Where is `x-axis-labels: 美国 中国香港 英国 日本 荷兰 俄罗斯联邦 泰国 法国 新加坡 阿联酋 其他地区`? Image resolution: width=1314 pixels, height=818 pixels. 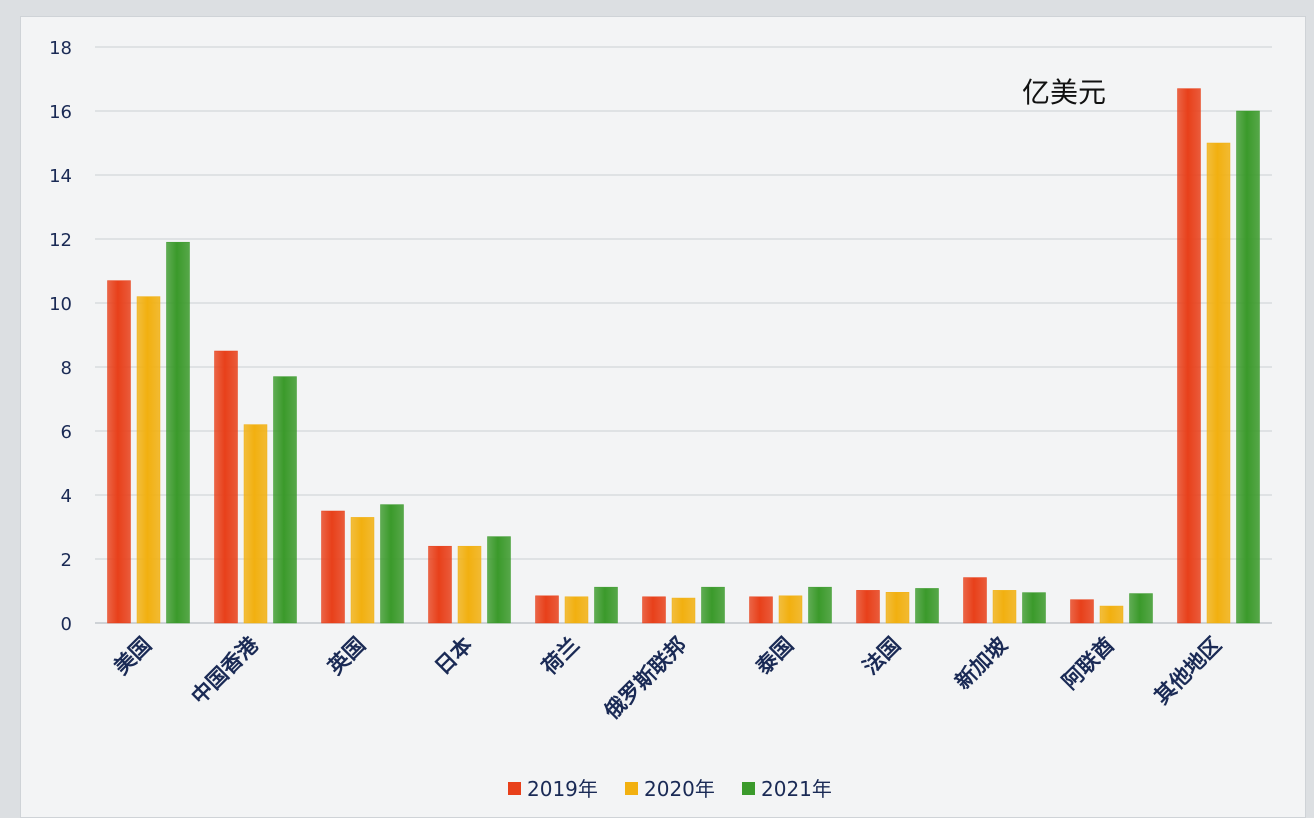
x-axis-labels: 美国 中国香港 英国 日本 荷兰 俄罗斯联邦 泰国 法国 新加坡 阿联酋 其他地区 is located at coordinates (667, 678).